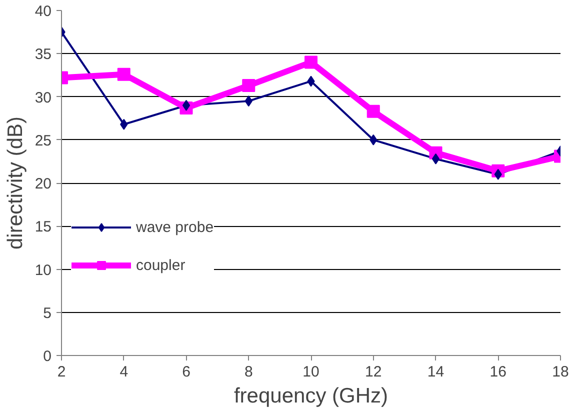  I want to click on y-tick-label: 30, so click(43, 97).